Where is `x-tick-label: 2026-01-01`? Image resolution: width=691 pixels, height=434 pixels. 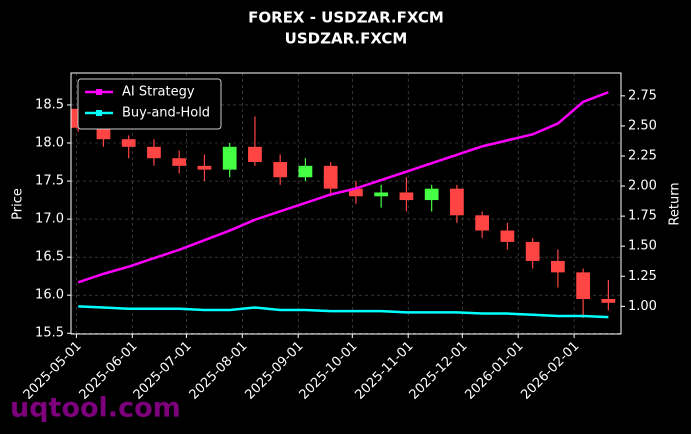 x-tick-label: 2026-01-01 is located at coordinates (494, 371).